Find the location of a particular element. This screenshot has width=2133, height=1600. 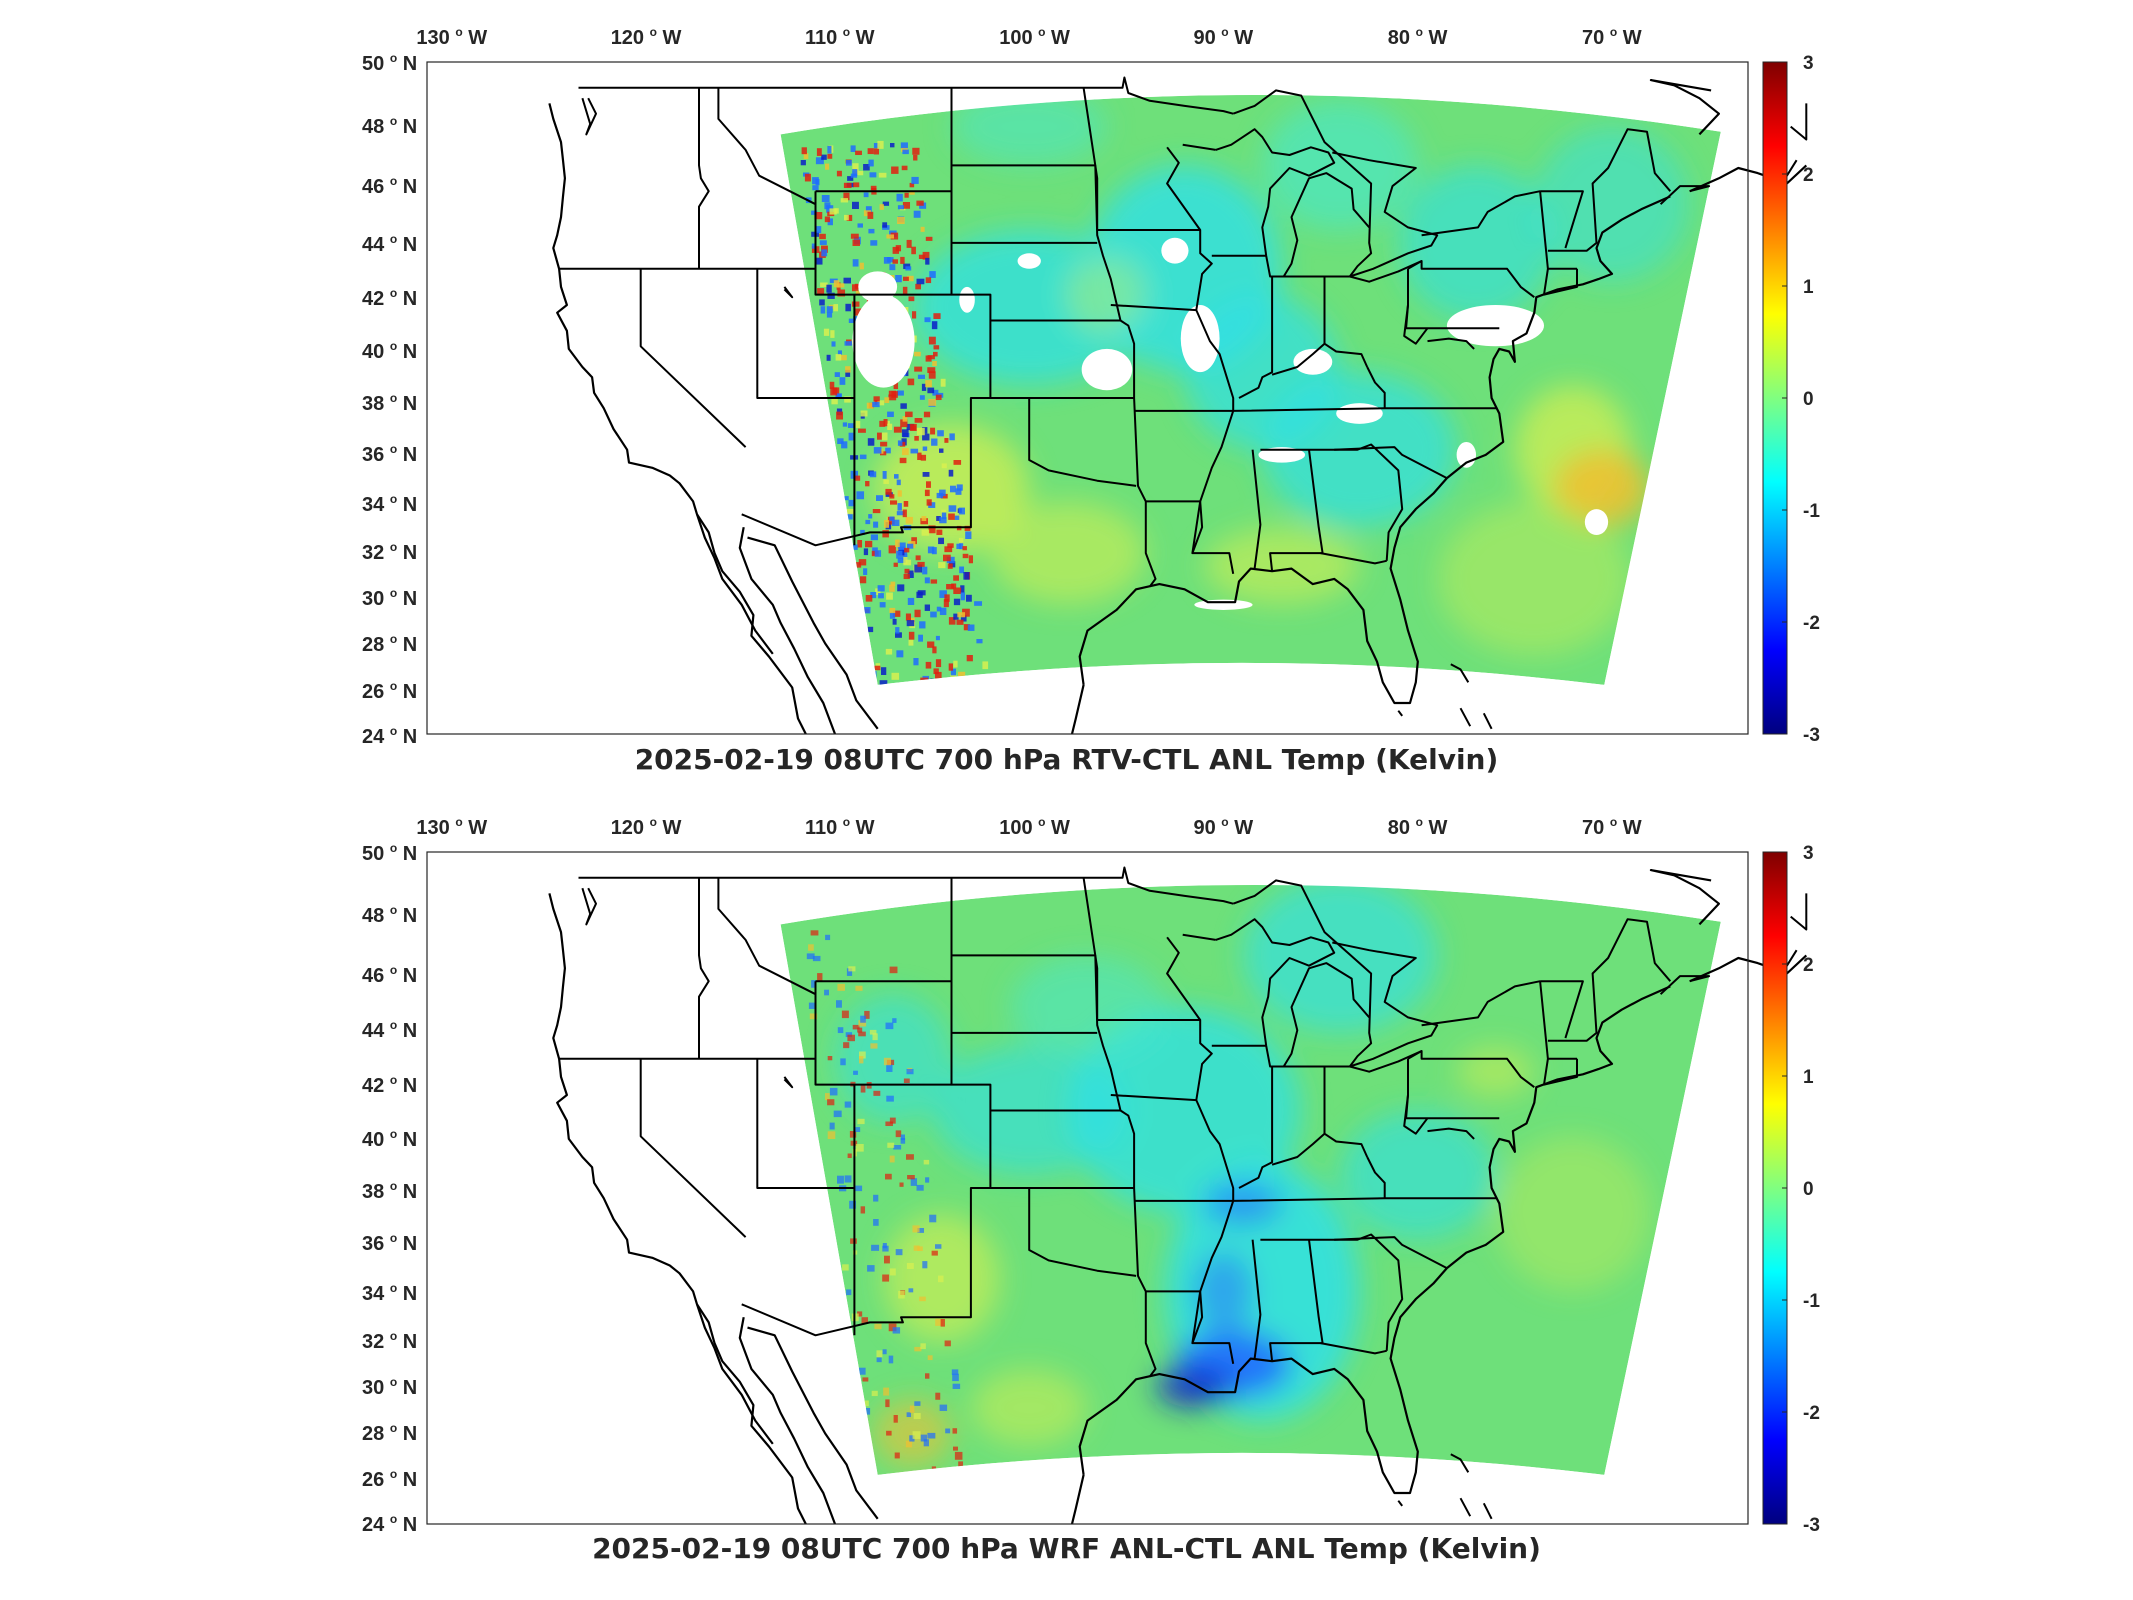

coastline is located at coordinates (1077, 709).